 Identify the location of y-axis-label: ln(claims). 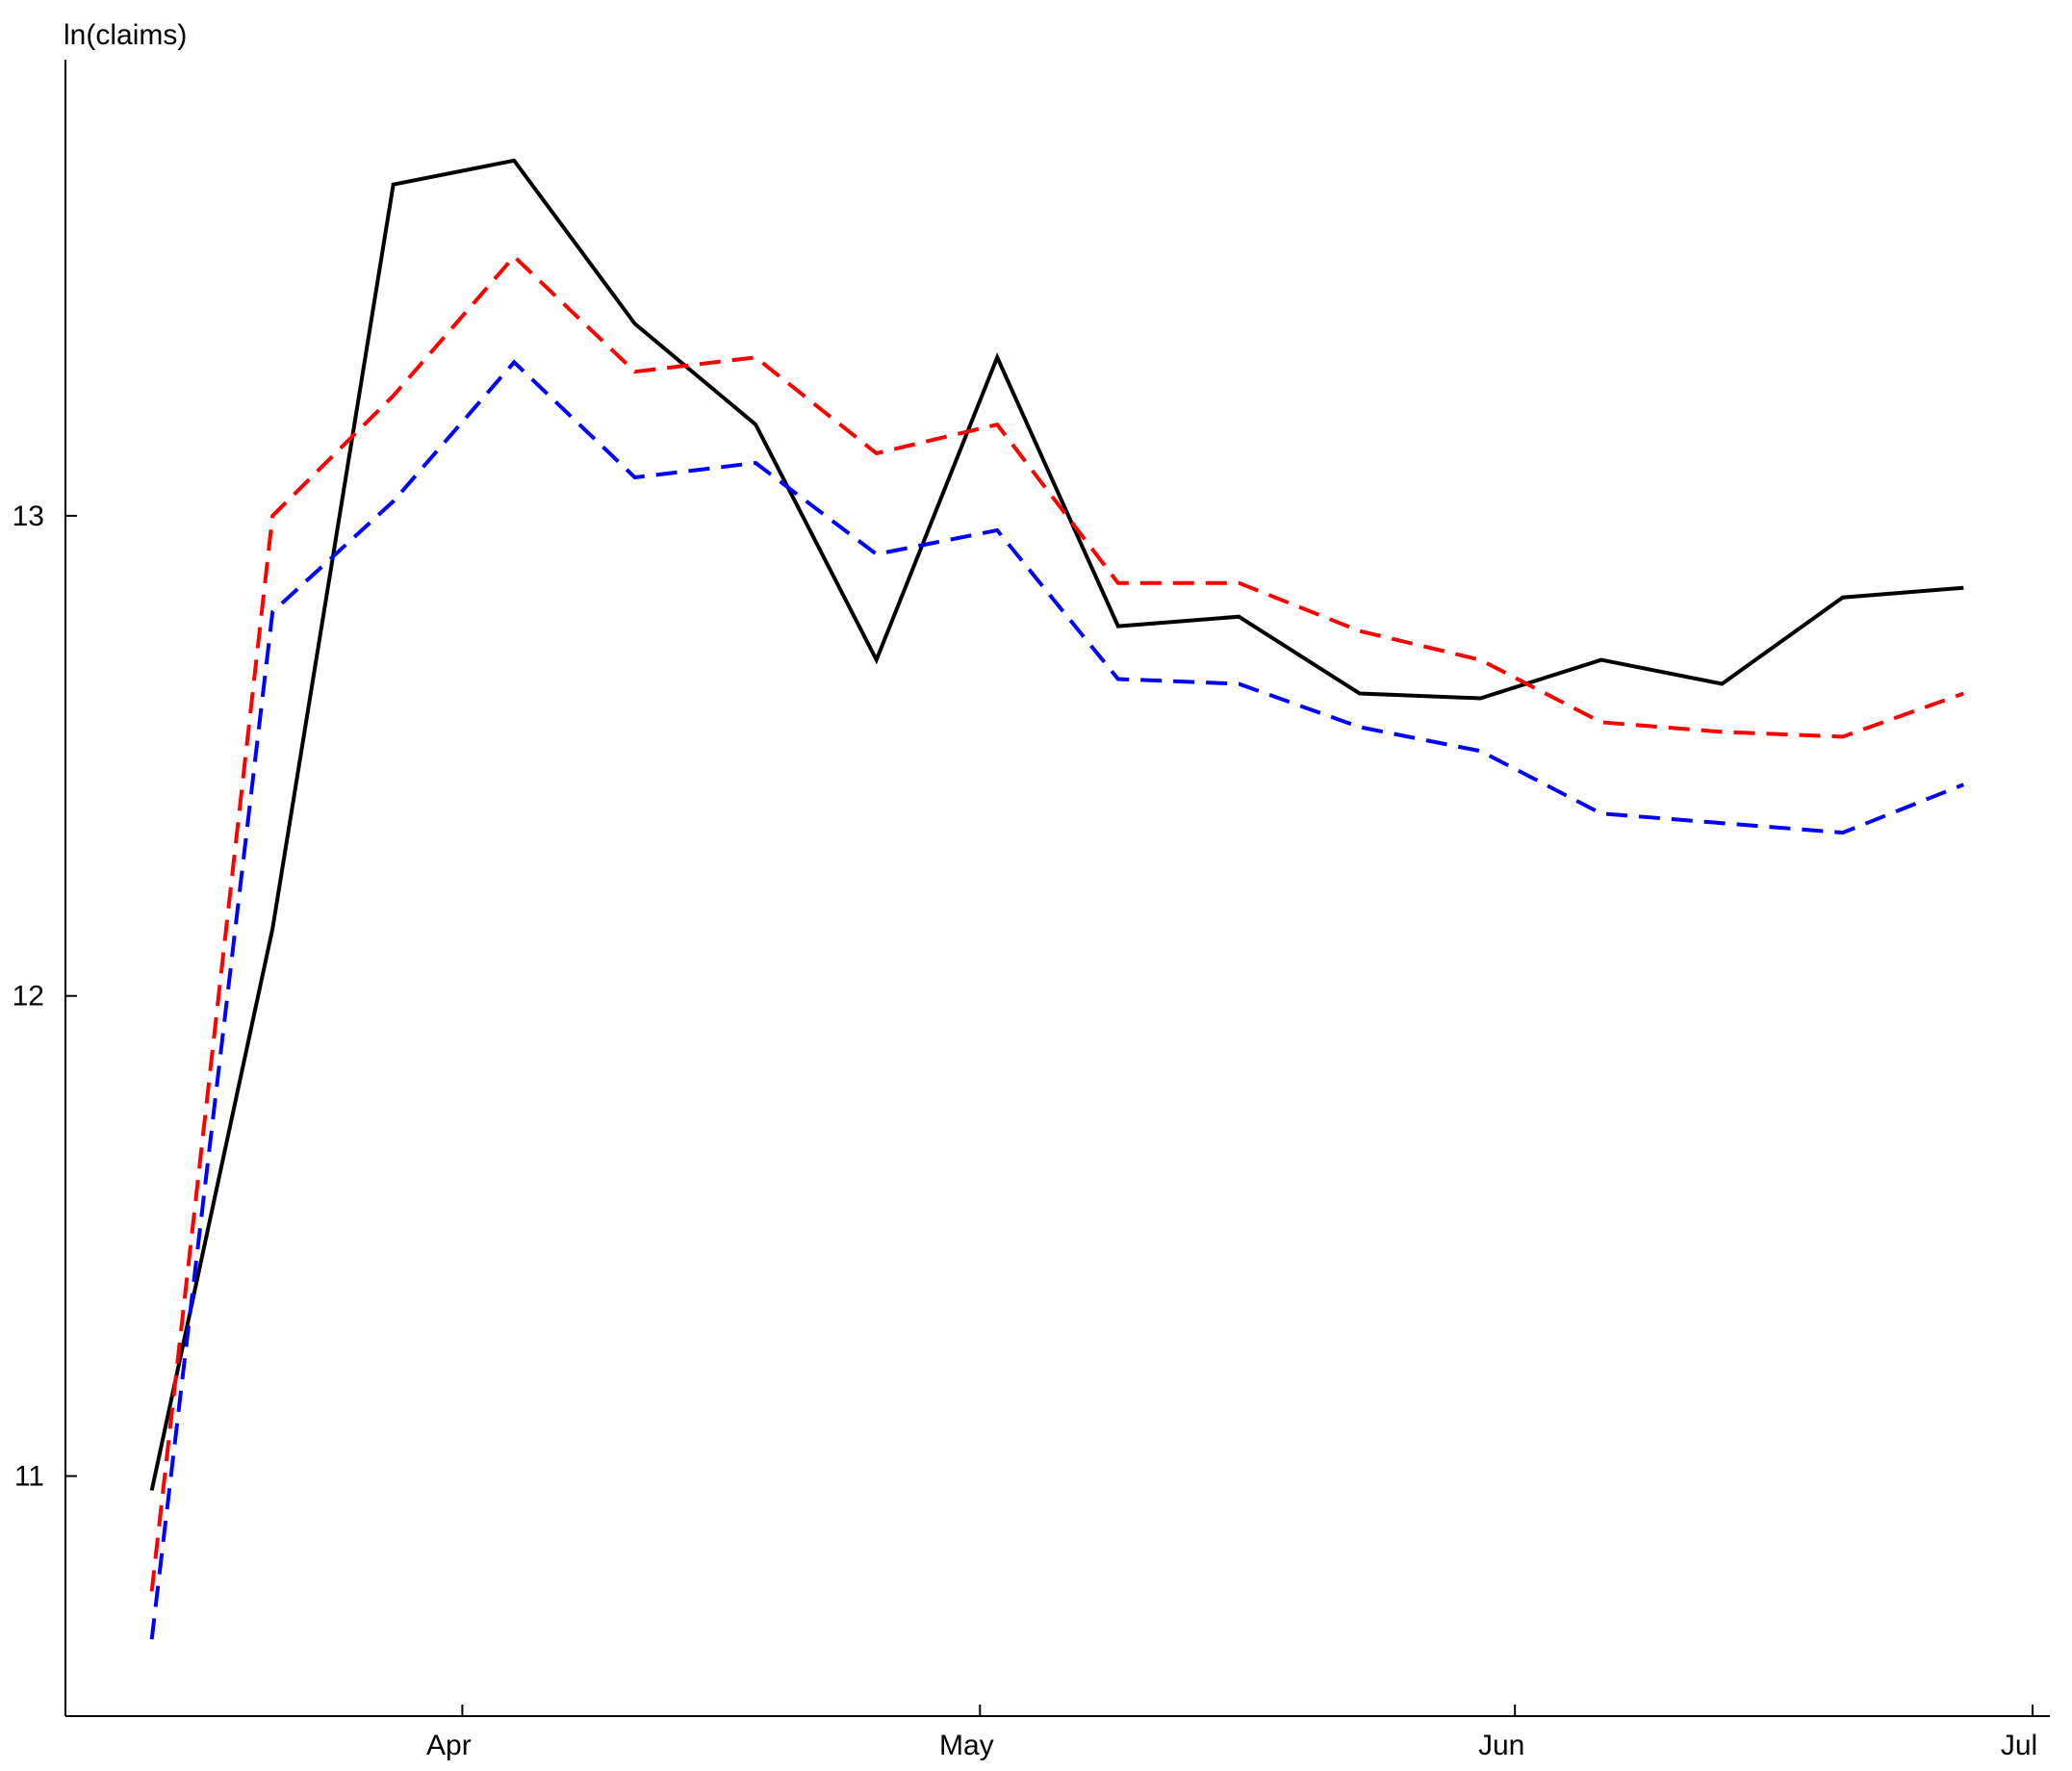
(125, 35).